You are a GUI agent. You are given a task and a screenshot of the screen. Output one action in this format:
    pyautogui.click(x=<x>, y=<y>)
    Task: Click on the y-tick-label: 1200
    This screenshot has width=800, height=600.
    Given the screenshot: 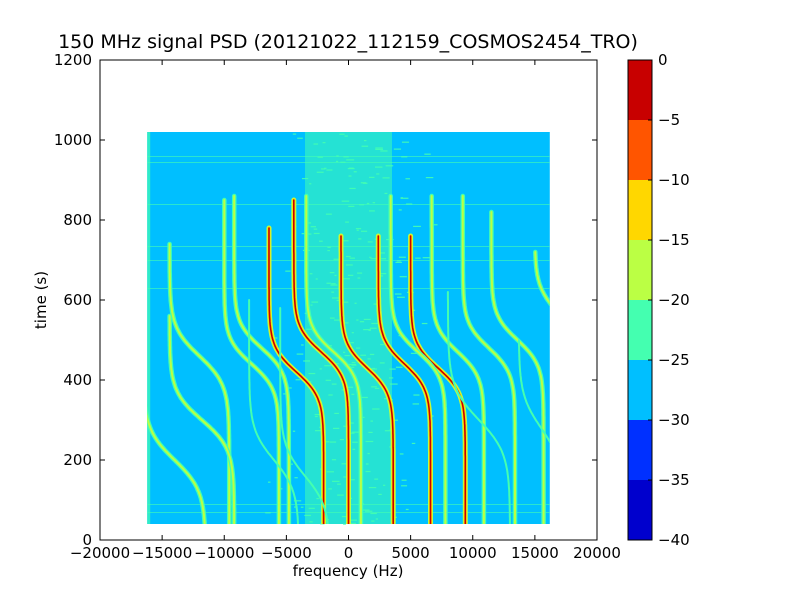 What is the action you would take?
    pyautogui.click(x=73, y=60)
    